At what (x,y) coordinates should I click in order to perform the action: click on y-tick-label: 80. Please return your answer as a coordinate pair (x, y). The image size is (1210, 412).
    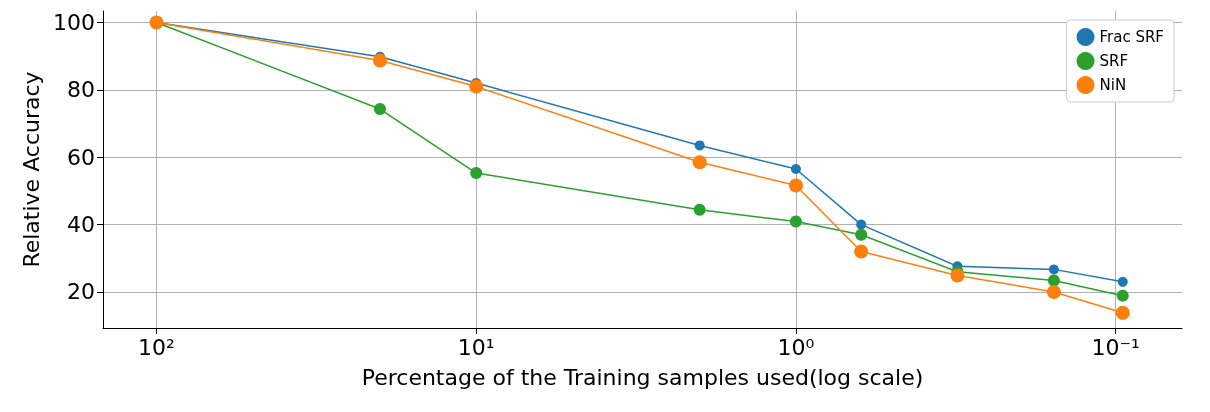
    Looking at the image, I should click on (81, 90).